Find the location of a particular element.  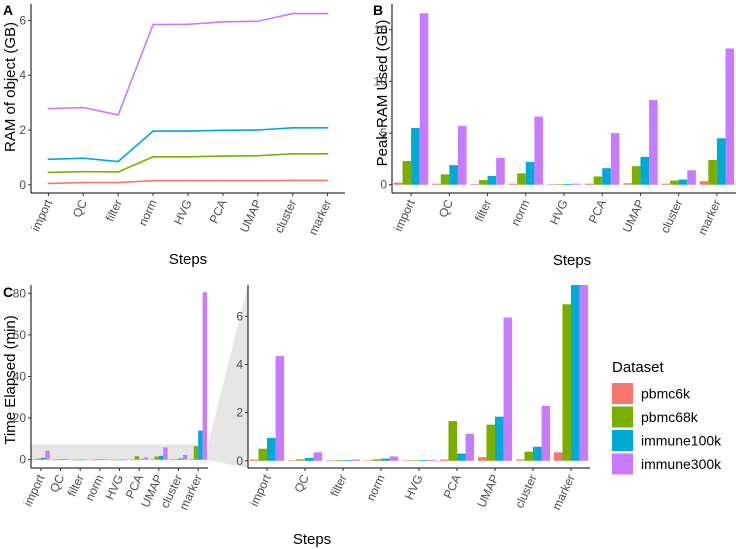

panel-c-zoom-category-label: UMAP is located at coordinates (487, 490).